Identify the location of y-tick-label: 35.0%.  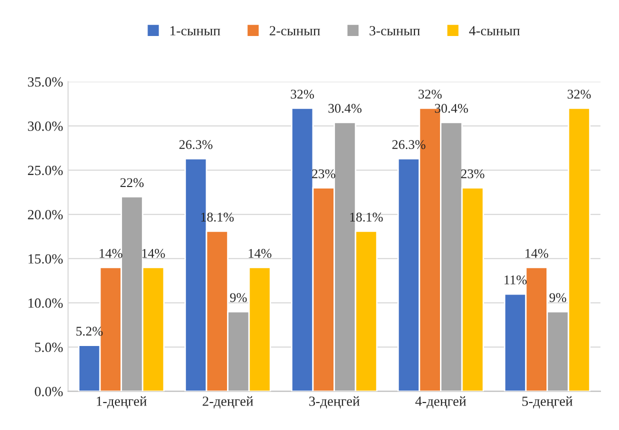
(45, 82).